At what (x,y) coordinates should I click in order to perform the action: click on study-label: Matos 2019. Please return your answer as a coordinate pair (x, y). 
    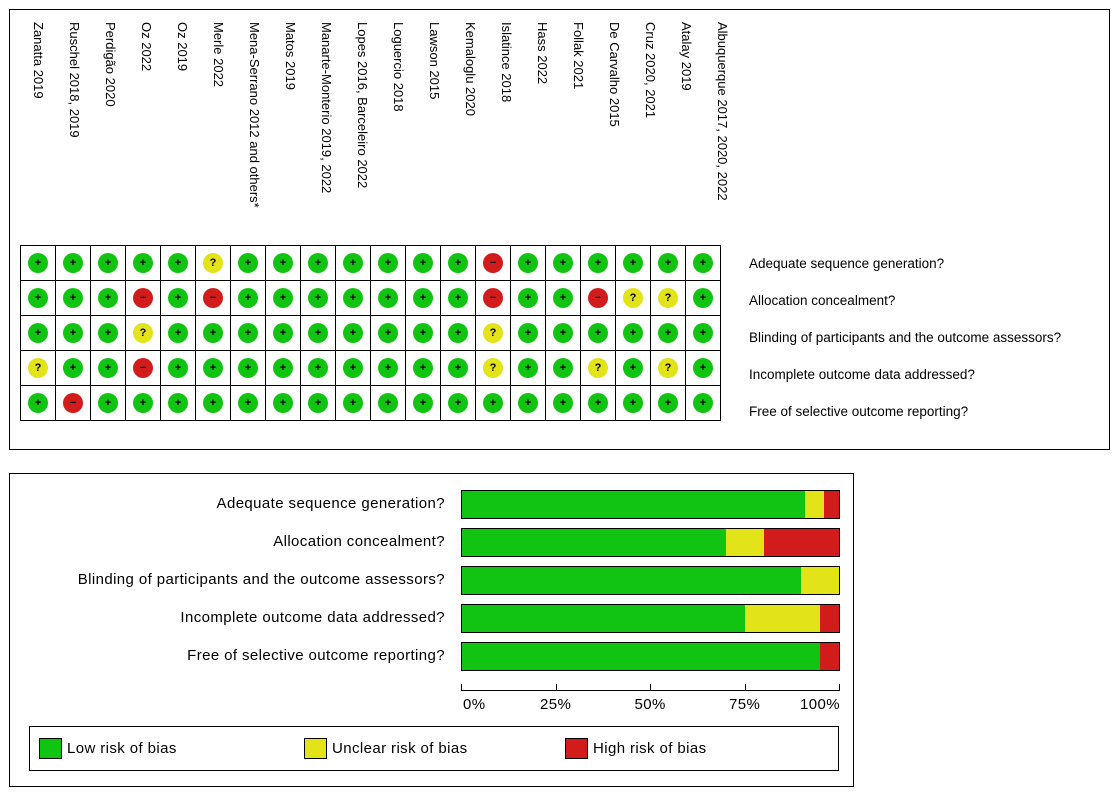
    Looking at the image, I should click on (290, 56).